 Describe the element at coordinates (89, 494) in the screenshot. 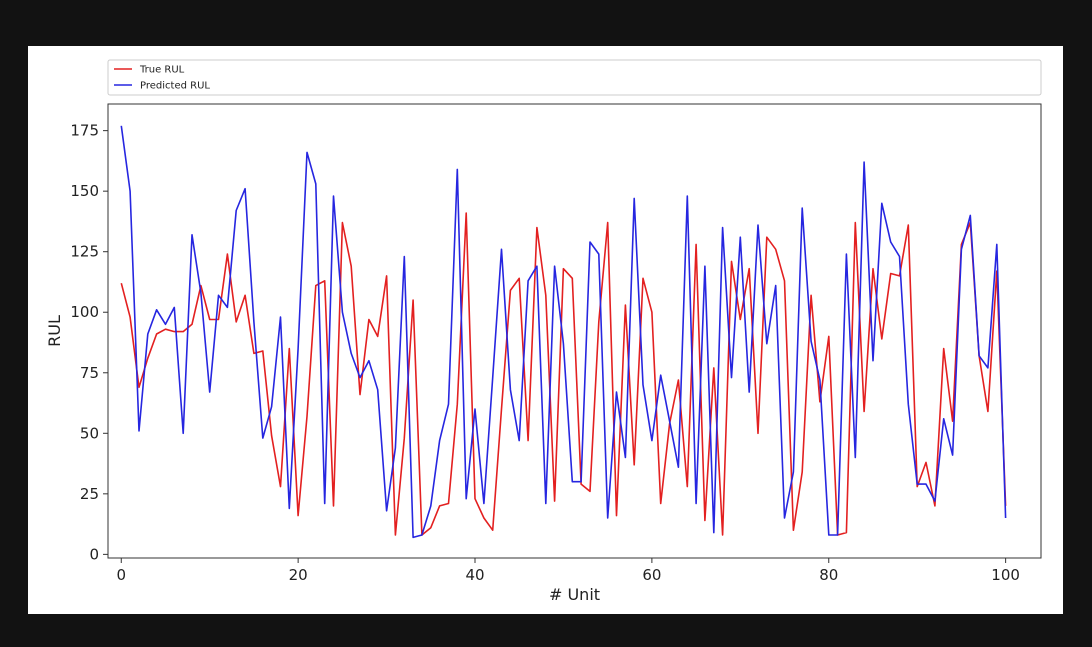

I see `y-tick-label: 25` at that location.